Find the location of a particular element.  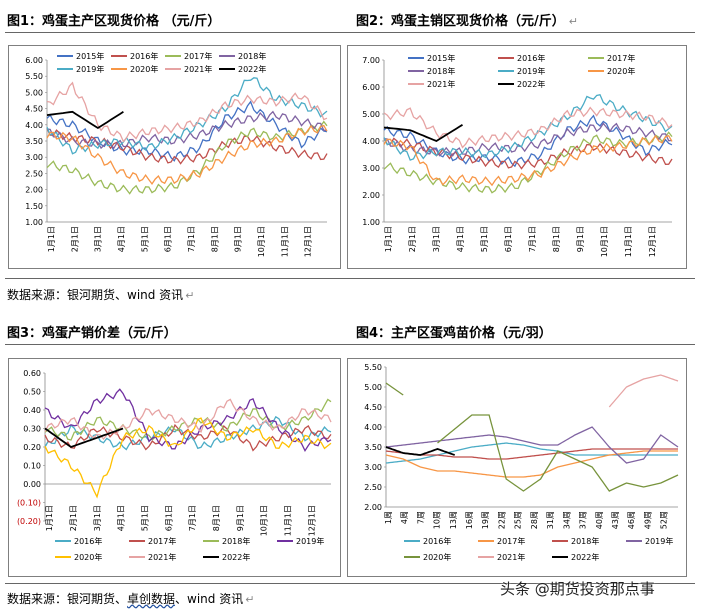

source-rule-bottom is located at coordinates (350, 583).